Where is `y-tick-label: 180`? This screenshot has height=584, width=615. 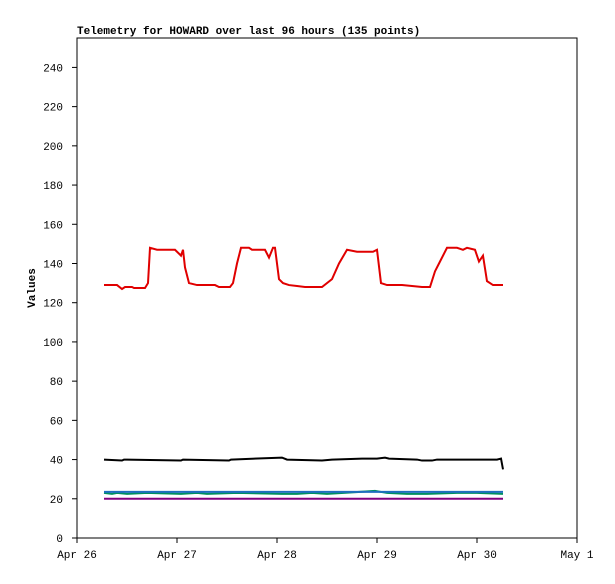
y-tick-label: 180 is located at coordinates (53, 187).